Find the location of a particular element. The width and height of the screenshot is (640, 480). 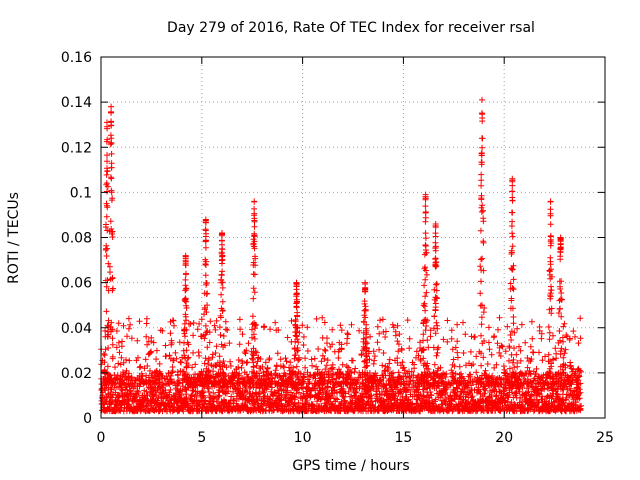

x-axis-label: GPS time / hours is located at coordinates (350, 466).